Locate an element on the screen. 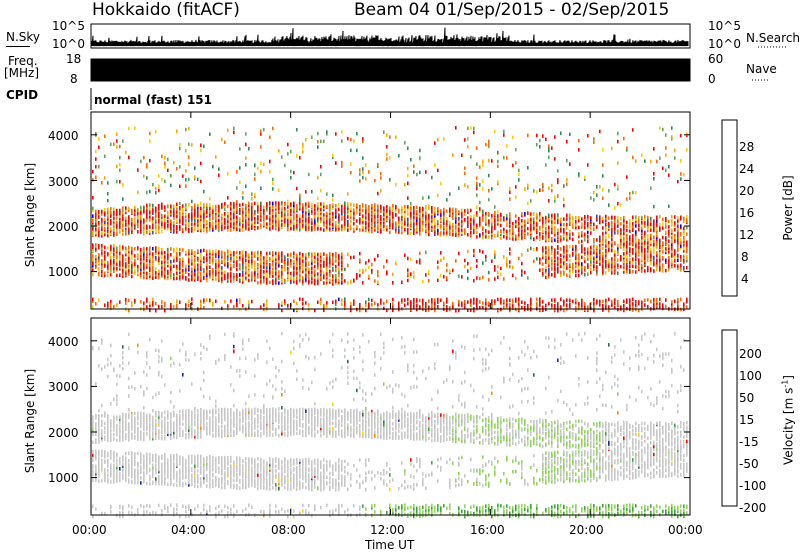 This screenshot has height=554, width=800. nave-tick-high: 60 is located at coordinates (716, 59).